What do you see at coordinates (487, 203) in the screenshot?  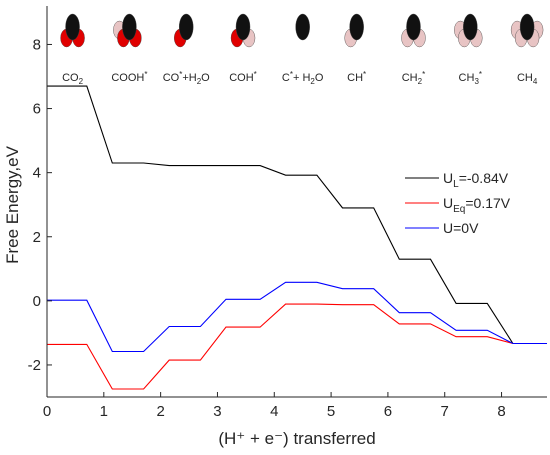 I see `legend-label-rest: =0.17V` at bounding box center [487, 203].